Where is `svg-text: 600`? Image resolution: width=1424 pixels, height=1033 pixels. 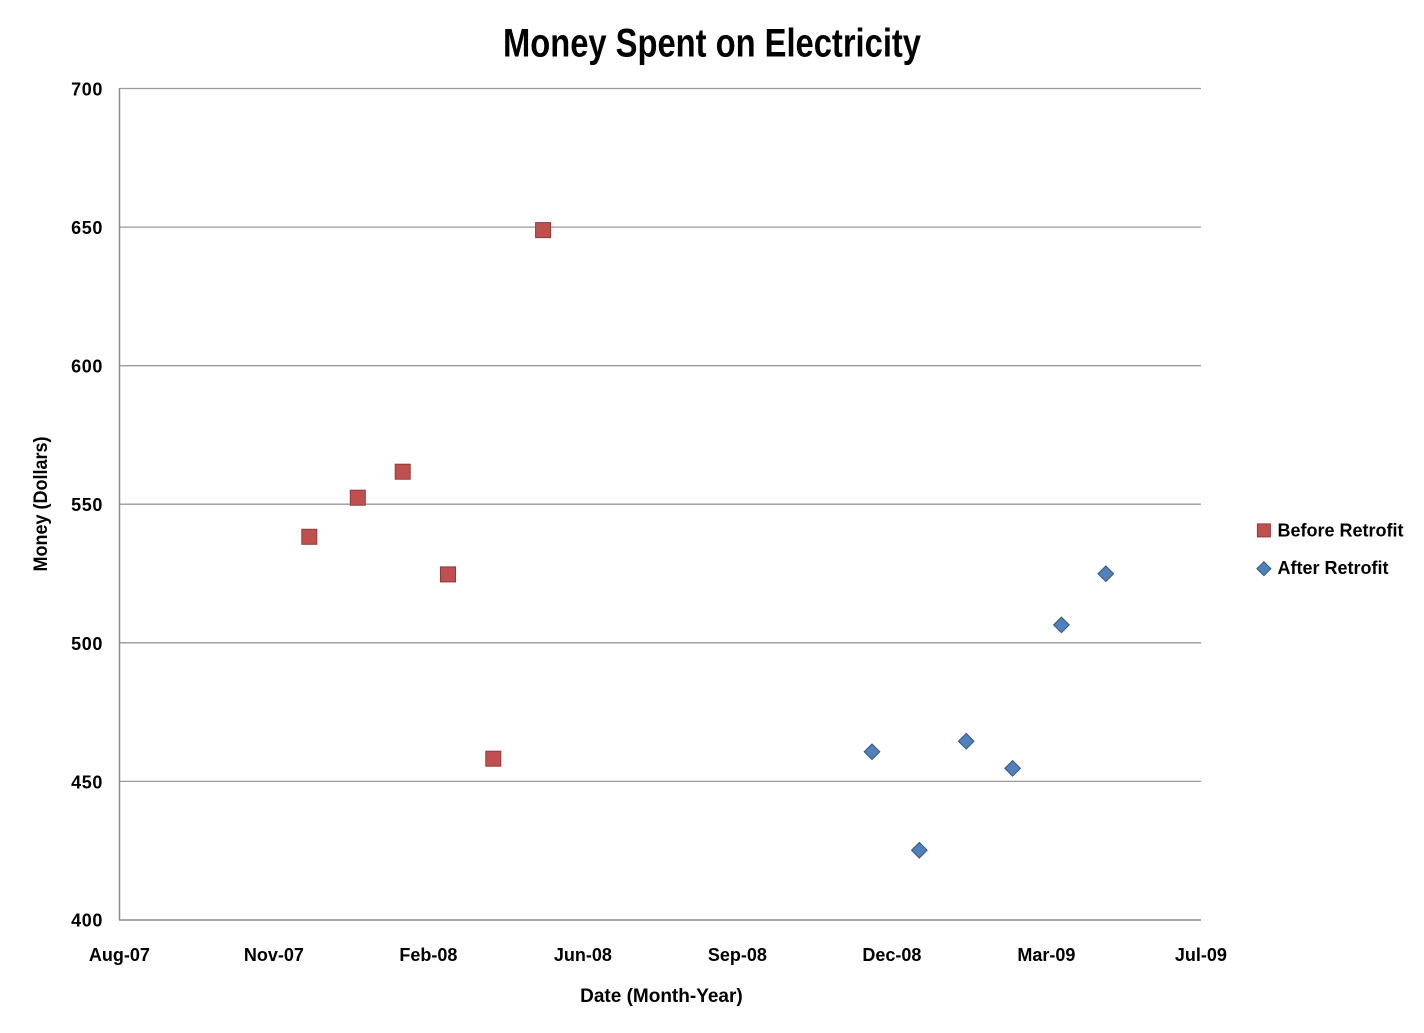 svg-text: 600 is located at coordinates (87, 367).